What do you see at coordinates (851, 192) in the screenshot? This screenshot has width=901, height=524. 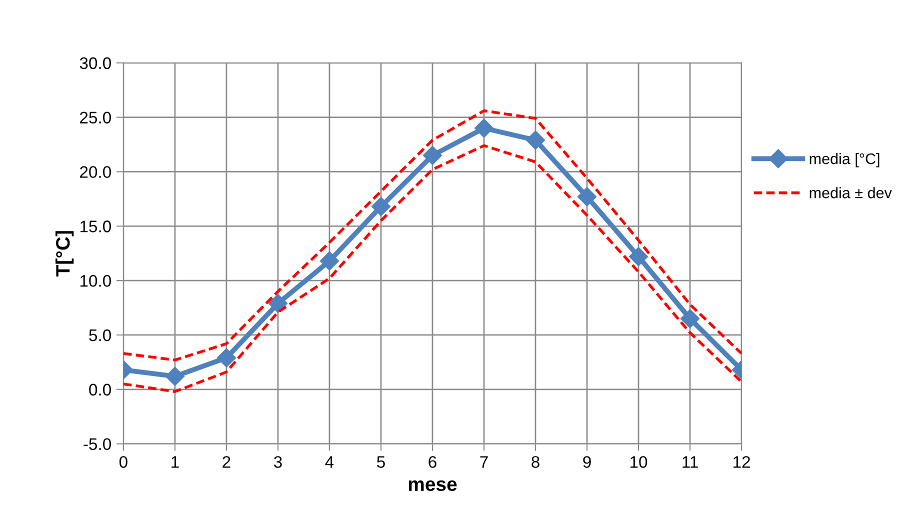 I see `legend-label: media ± dev` at bounding box center [851, 192].